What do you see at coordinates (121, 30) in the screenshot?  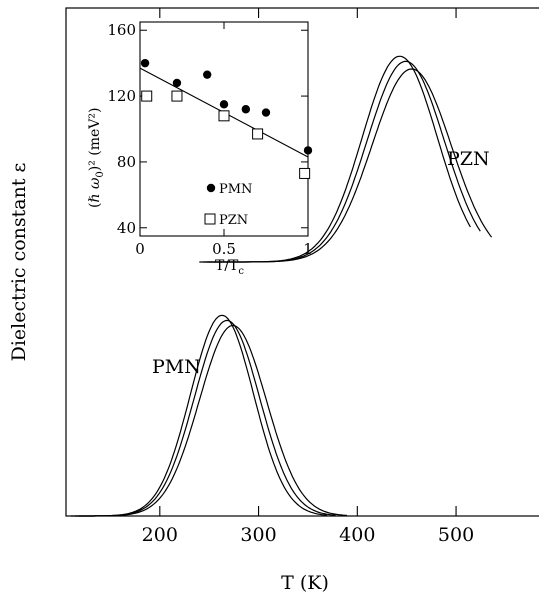 I see `inset-y-tick-label: 160` at bounding box center [121, 30].